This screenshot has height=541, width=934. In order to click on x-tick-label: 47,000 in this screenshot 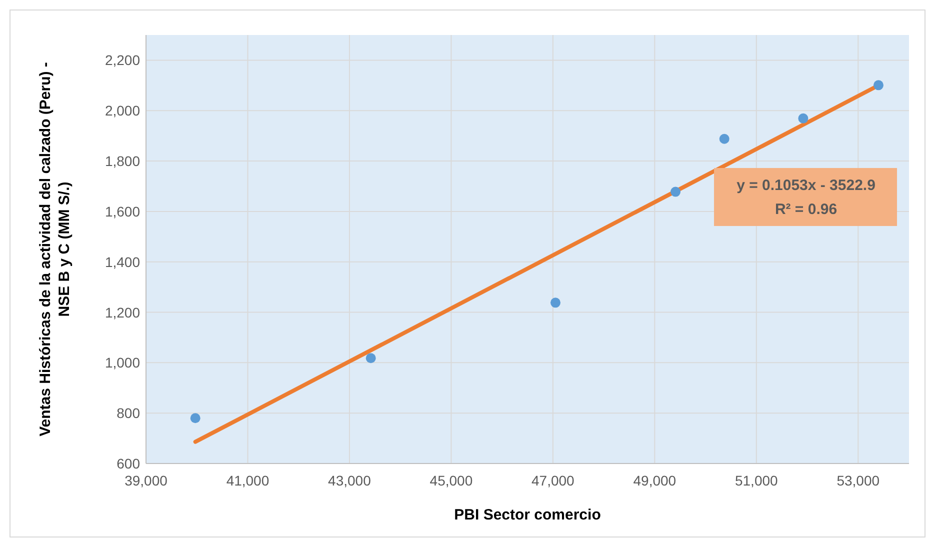, I will do `click(553, 480)`.